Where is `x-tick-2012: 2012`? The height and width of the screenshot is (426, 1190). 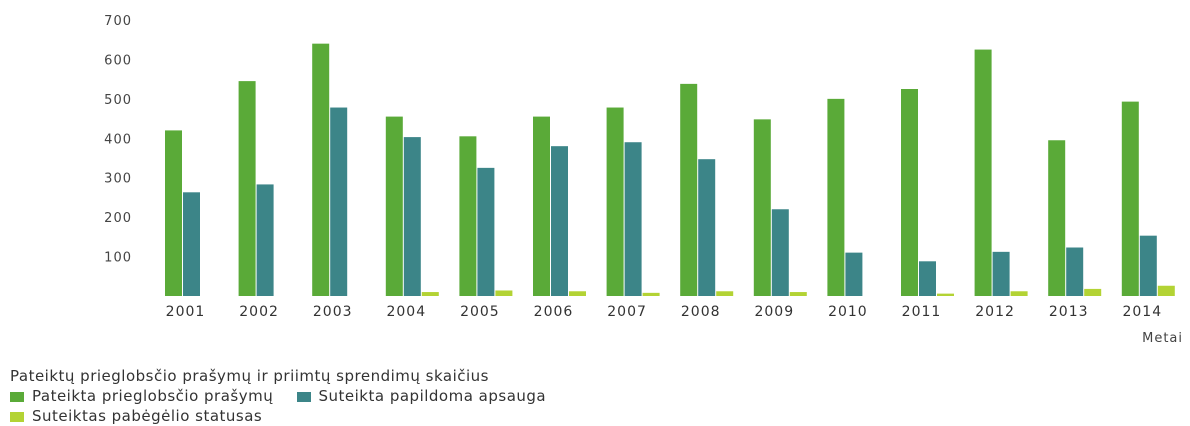
x-tick-2012: 2012 is located at coordinates (995, 312).